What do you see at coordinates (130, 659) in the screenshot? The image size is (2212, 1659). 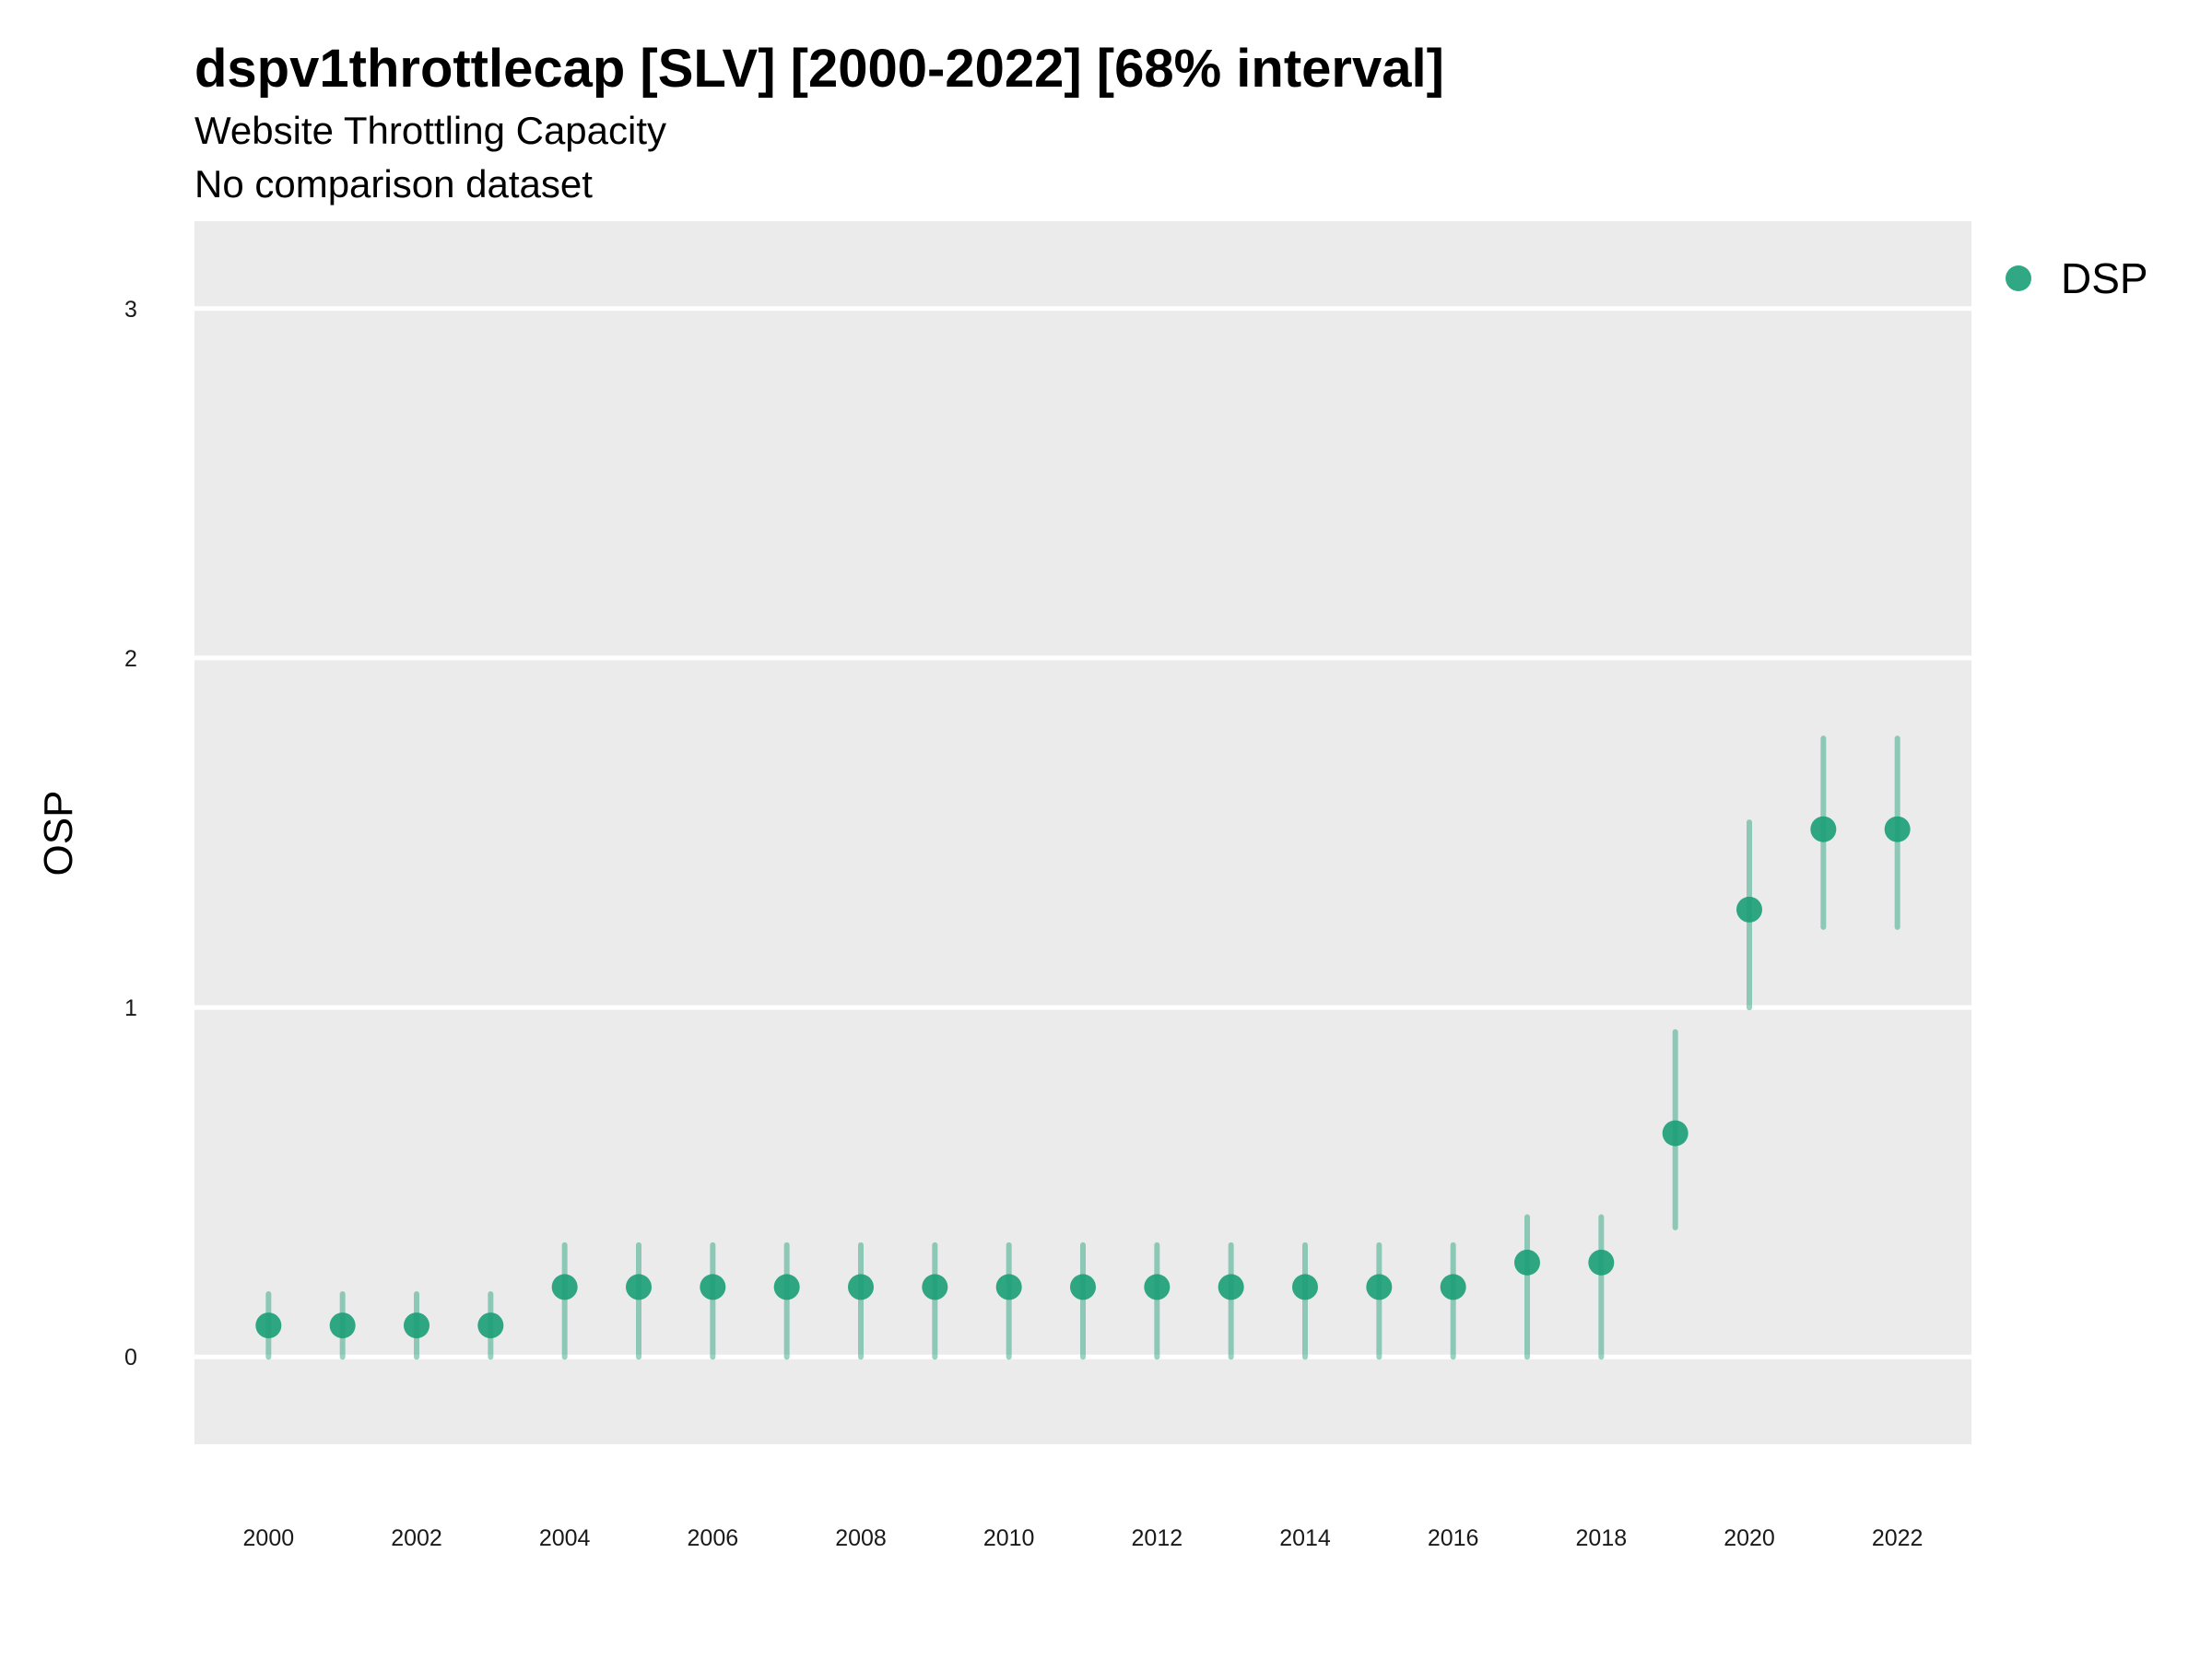 I see `y-tick-label-2: 2` at bounding box center [130, 659].